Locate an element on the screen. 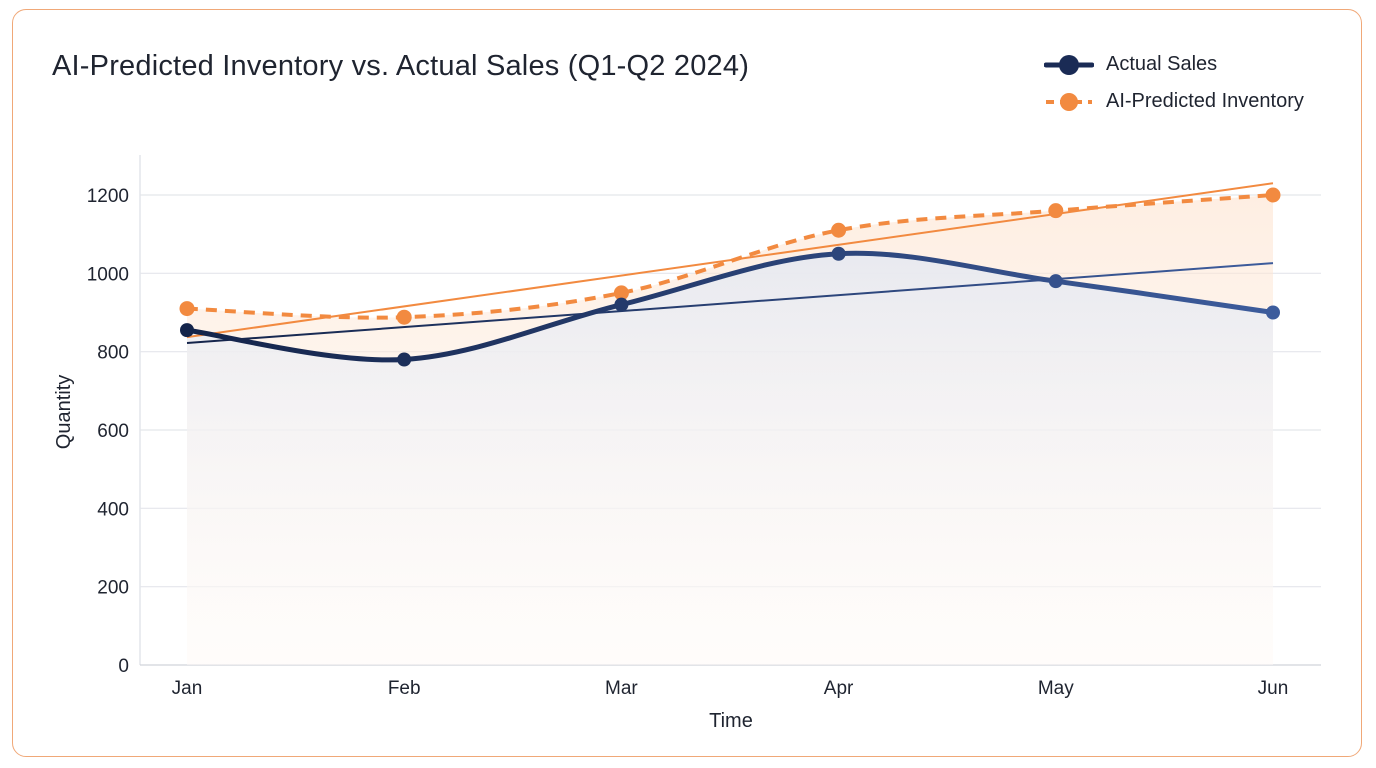  legend-item-actual-sales: Actual Sales is located at coordinates (1174, 64).